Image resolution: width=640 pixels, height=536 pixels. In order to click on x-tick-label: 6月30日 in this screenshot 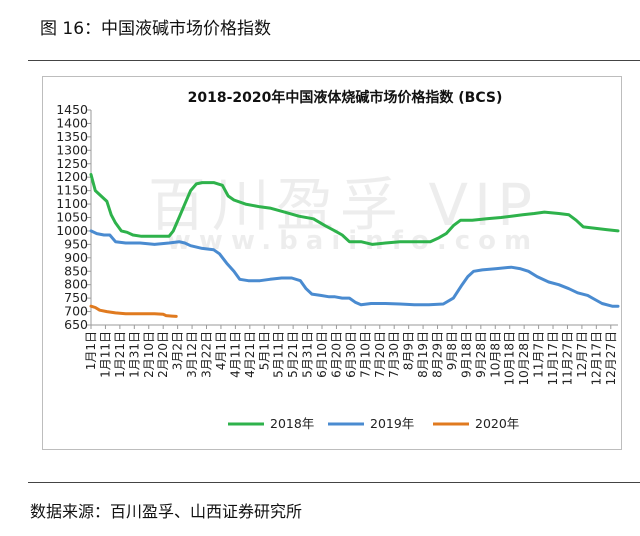, I will do `click(351, 354)`.